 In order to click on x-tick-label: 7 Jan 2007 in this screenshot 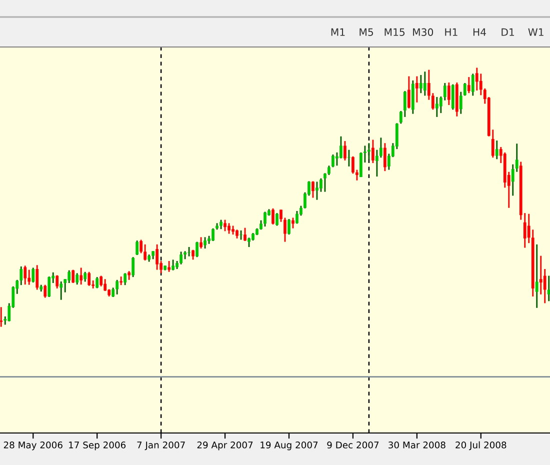, I will do `click(161, 445)`.